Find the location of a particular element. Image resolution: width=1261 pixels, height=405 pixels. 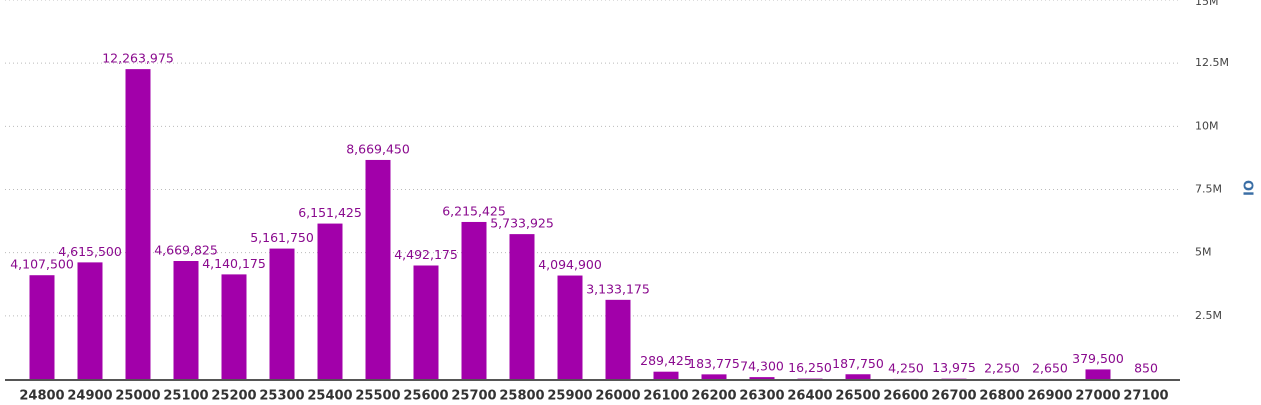

value-label: 4,615,500 is located at coordinates (90, 251).